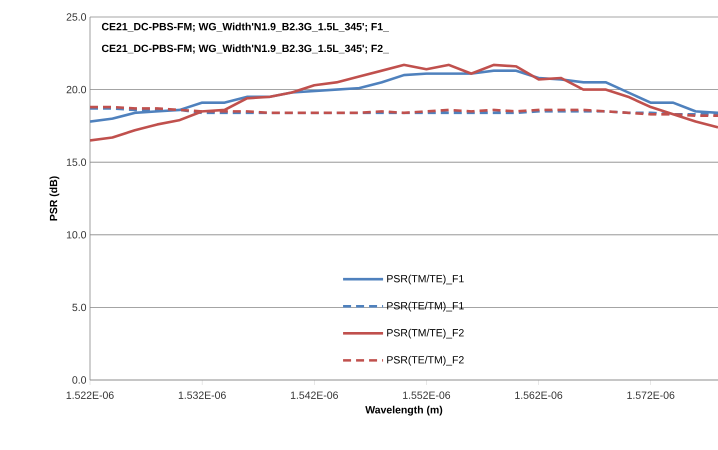 The width and height of the screenshot is (718, 450). What do you see at coordinates (76, 162) in the screenshot?
I see `y-tick-label: 15.0` at bounding box center [76, 162].